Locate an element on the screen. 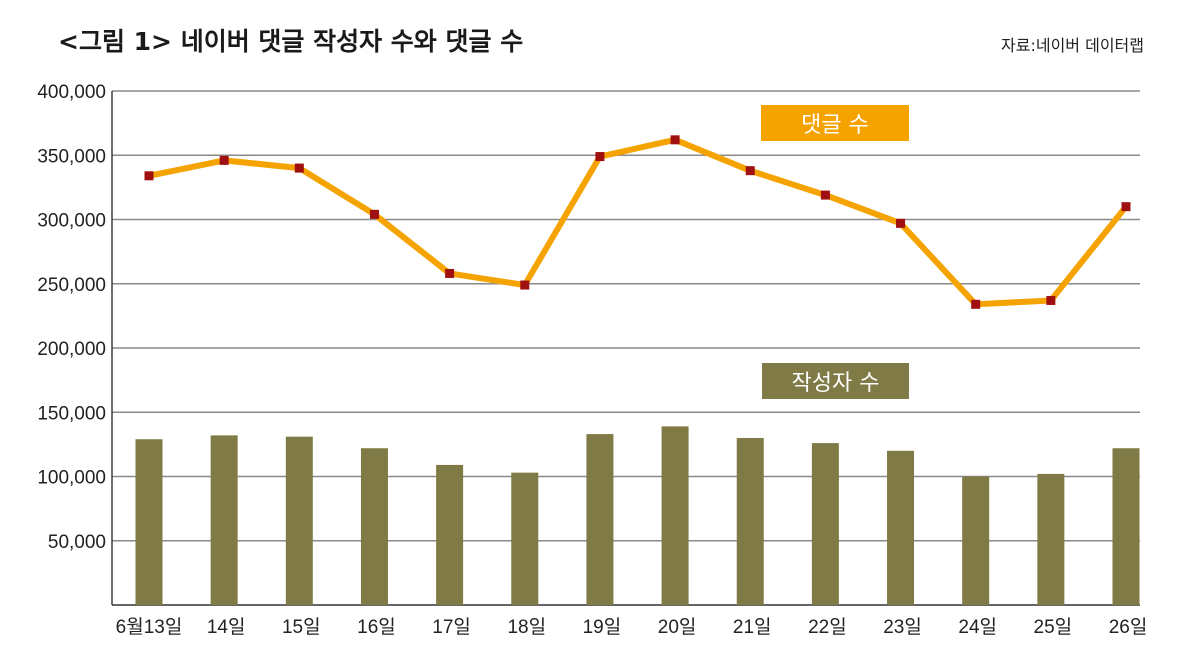  source-label: 자료:네이버 데이터랩 is located at coordinates (1072, 45).